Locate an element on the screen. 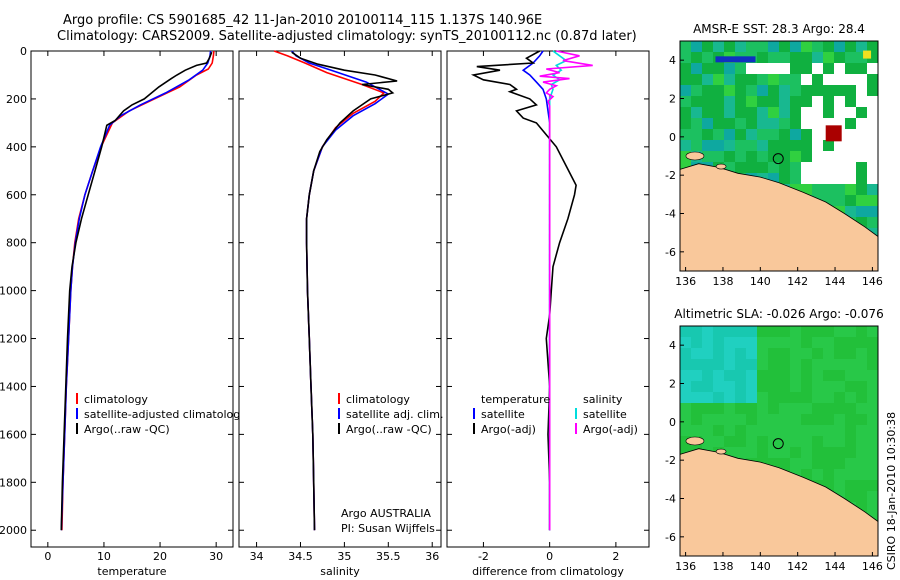  map-x-tick-label: 142 is located at coordinates (797, 566).